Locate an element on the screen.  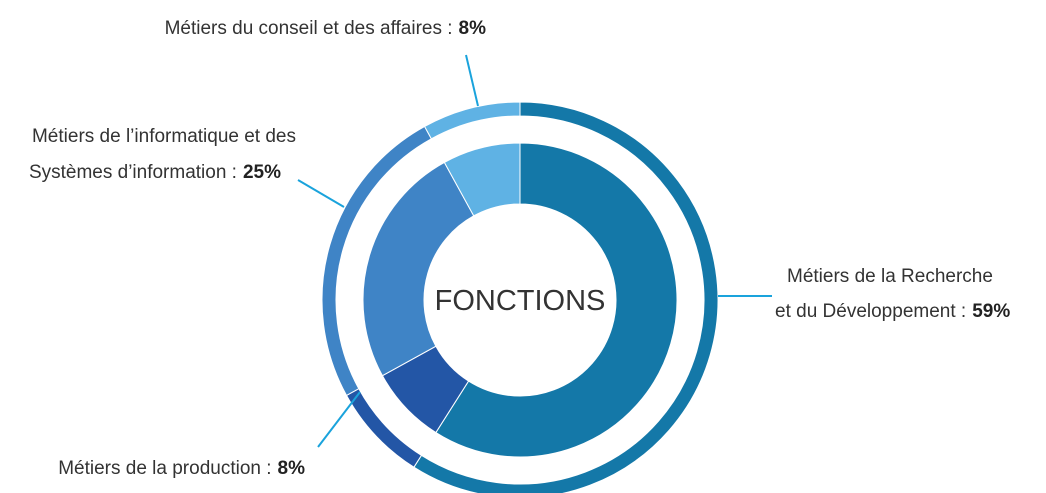
slice-label: Métiers de la Recherche is located at coordinates (890, 276).